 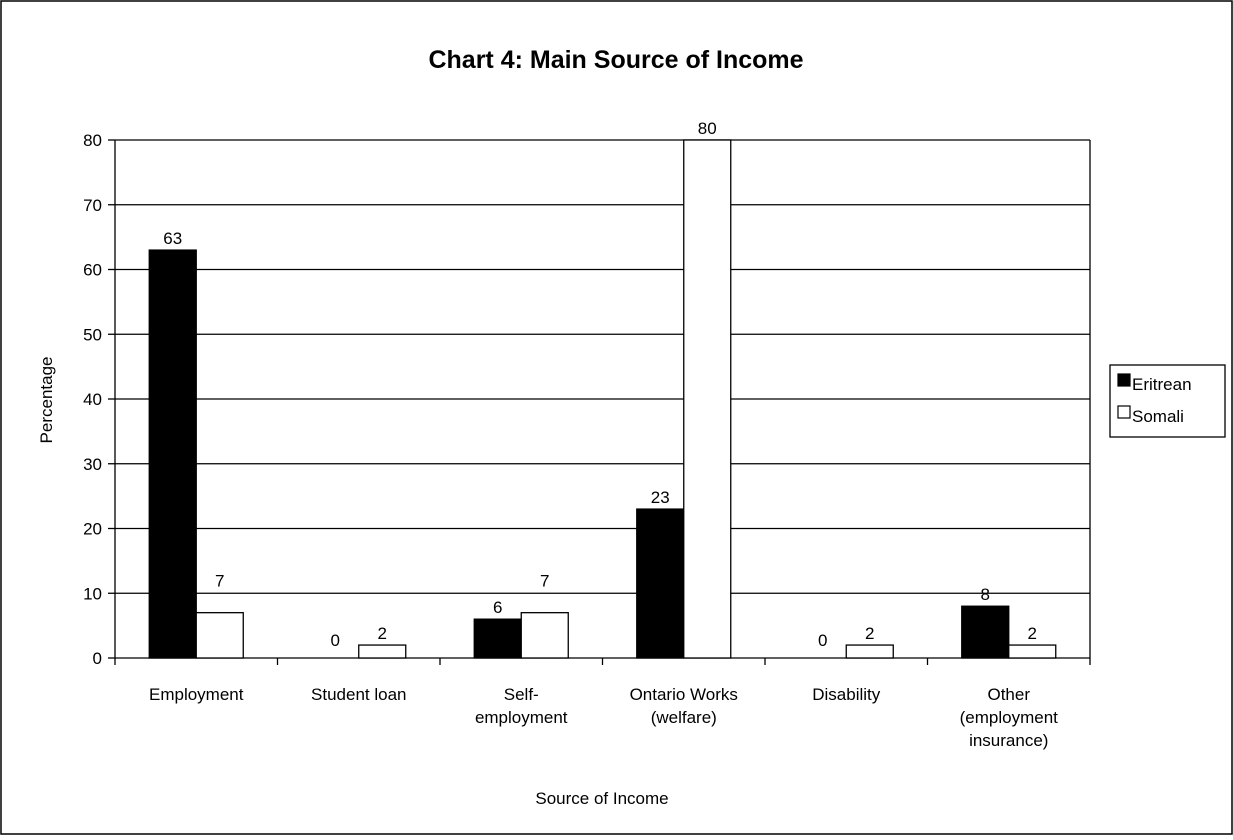 I want to click on y-tick-label: 80, so click(x=92, y=140).